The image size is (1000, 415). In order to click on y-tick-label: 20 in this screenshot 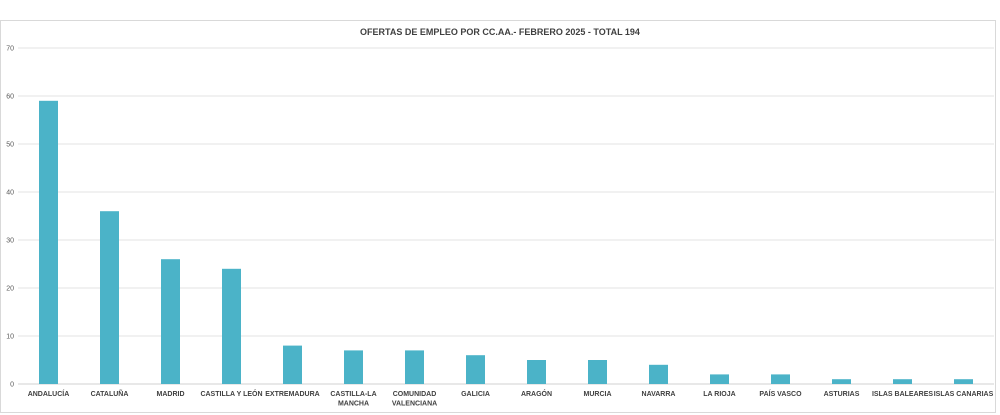, I will do `click(10, 289)`.